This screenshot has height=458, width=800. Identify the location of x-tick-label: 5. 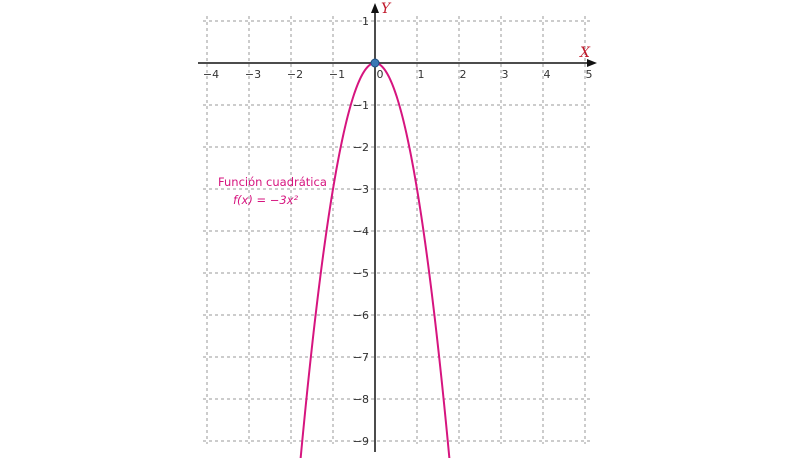
(589, 74).